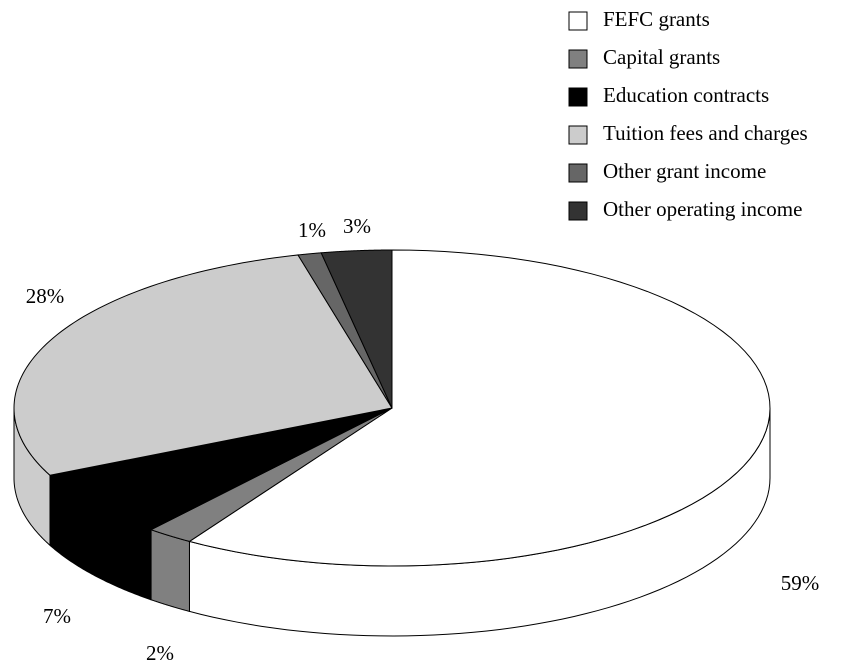 This screenshot has width=851, height=668. I want to click on legend-label: FEFC grants, so click(656, 19).